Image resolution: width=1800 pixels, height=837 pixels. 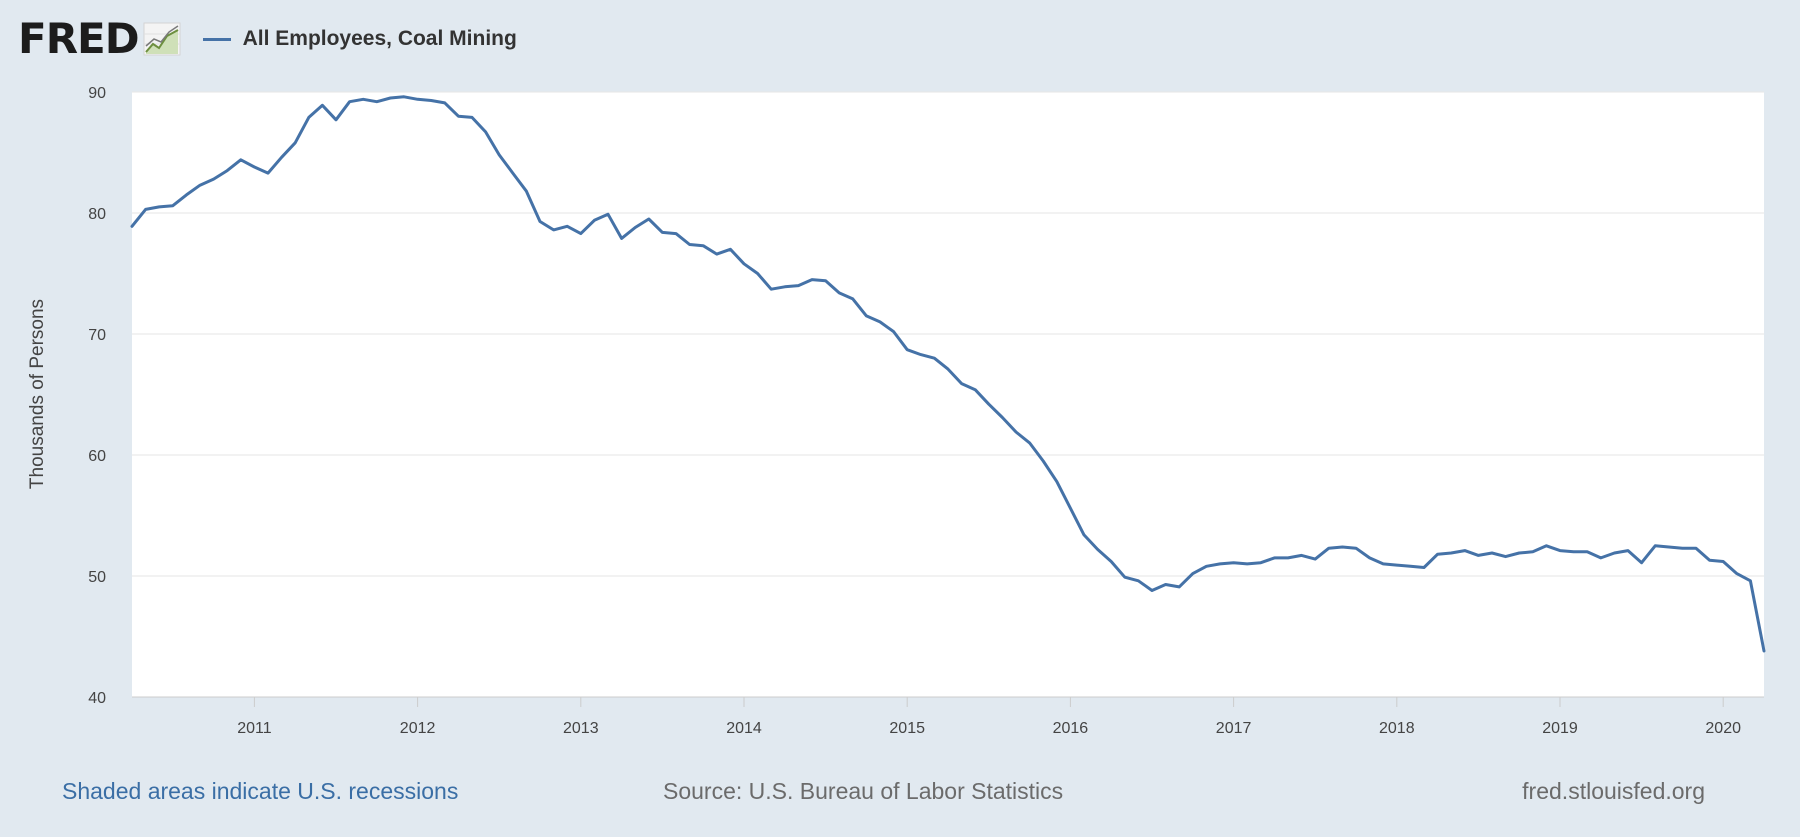 I want to click on site-url: fred.stlouisfed.org, so click(x=1613, y=791).